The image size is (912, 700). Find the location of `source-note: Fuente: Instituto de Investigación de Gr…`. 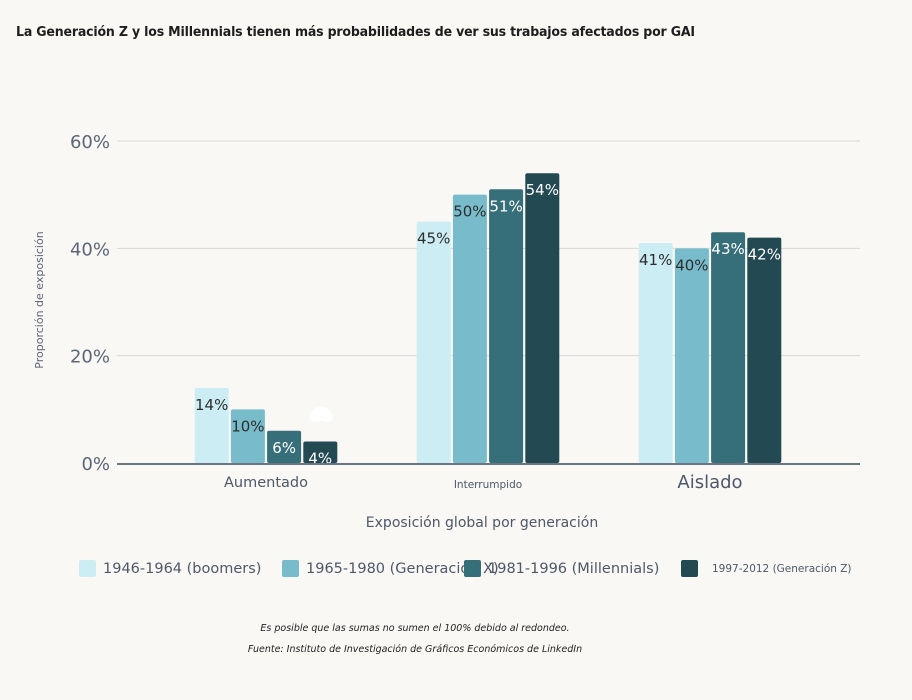

source-note: Fuente: Instituto de Investigación de Gr… is located at coordinates (415, 649).